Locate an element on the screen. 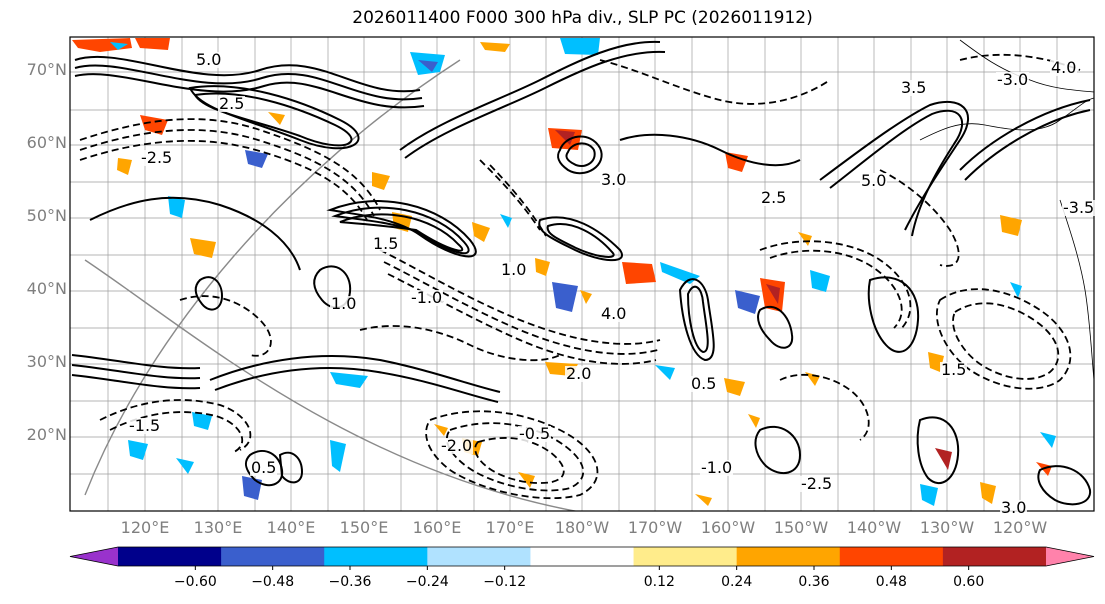  lon-label-170w: 170°W is located at coordinates (655, 527).